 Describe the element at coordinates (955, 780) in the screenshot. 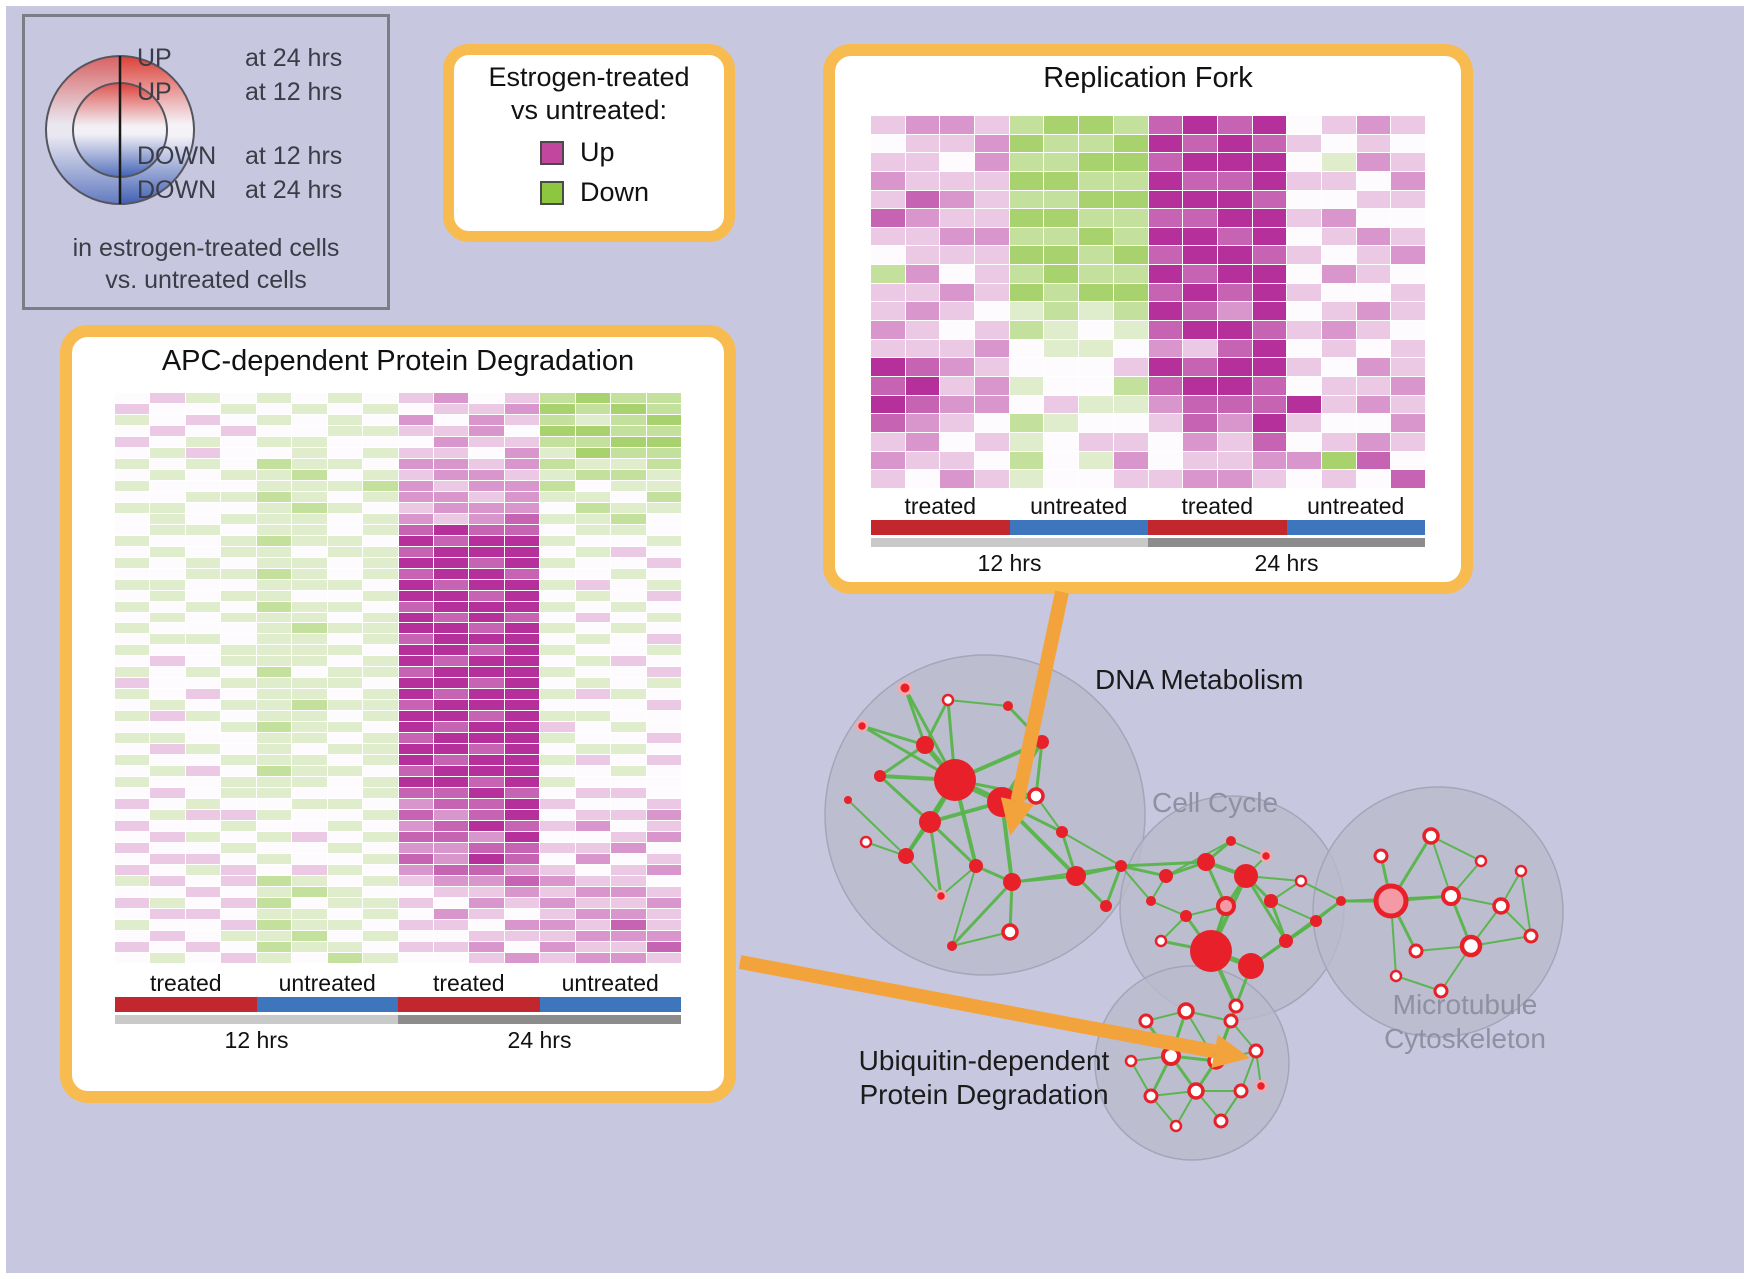

I see `network-node-s` at that location.